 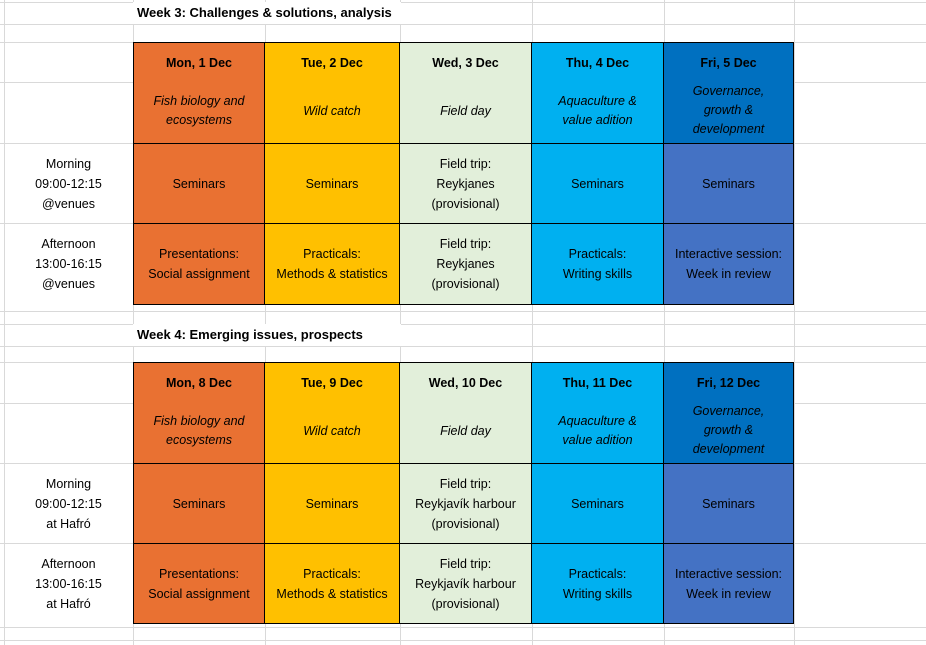 What do you see at coordinates (199, 93) in the screenshot?
I see `week3-day-header-mon: Mon, 1 Dec Fish biology and ecosystems` at bounding box center [199, 93].